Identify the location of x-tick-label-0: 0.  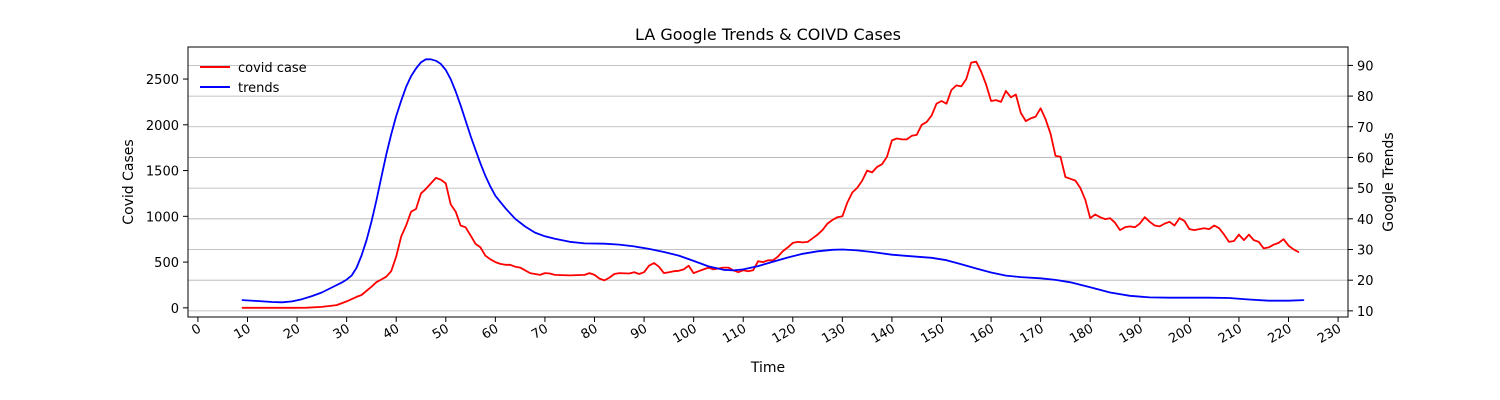
(196, 329).